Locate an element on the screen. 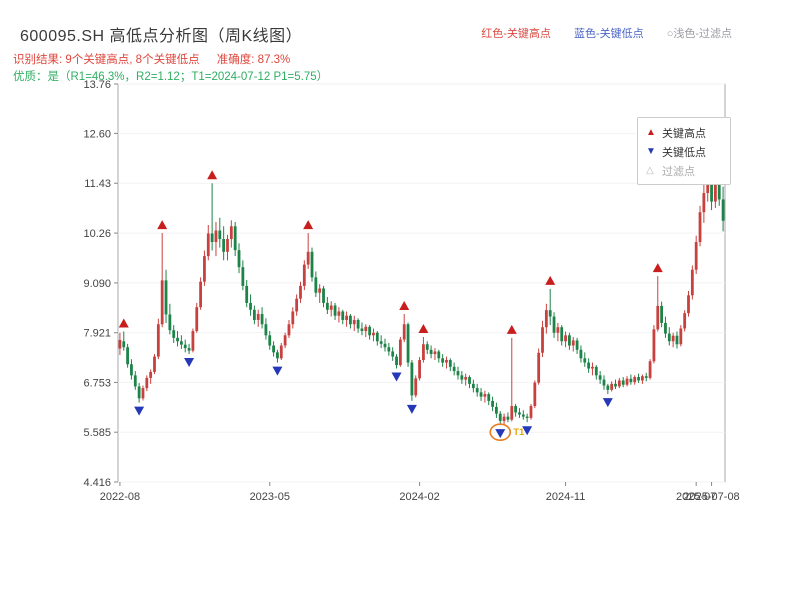 This screenshot has height=600, width=800. y-tick-label: 5.585 is located at coordinates (97, 433).